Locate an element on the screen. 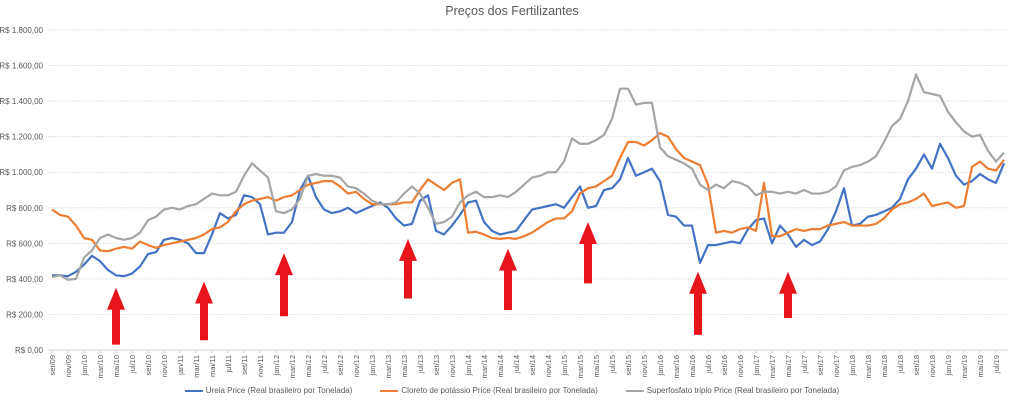 This screenshot has height=409, width=1024. x-tick-label: nov/18 is located at coordinates (932, 366).